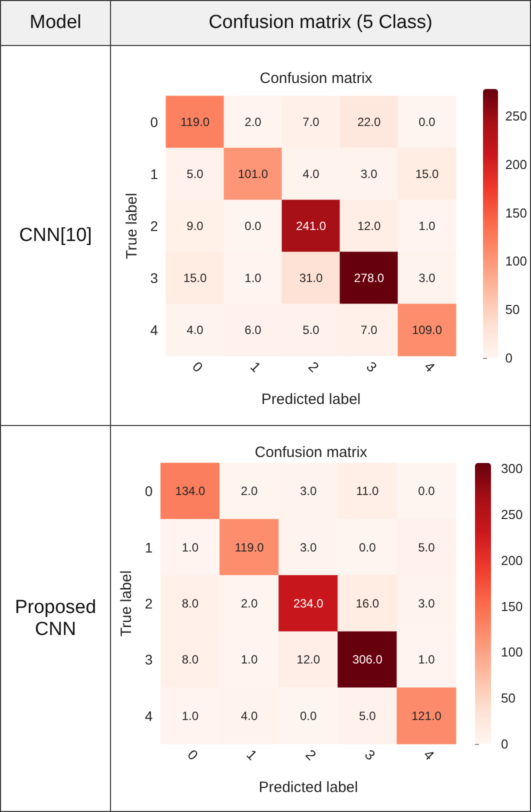  I want to click on text: CNN[10], so click(55, 235).